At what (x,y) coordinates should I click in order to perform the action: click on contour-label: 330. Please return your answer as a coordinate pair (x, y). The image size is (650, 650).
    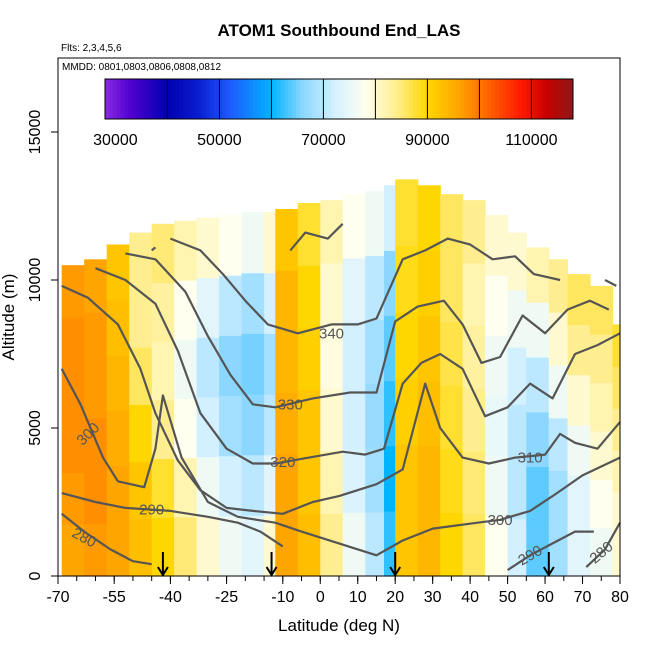
    Looking at the image, I should click on (290, 404).